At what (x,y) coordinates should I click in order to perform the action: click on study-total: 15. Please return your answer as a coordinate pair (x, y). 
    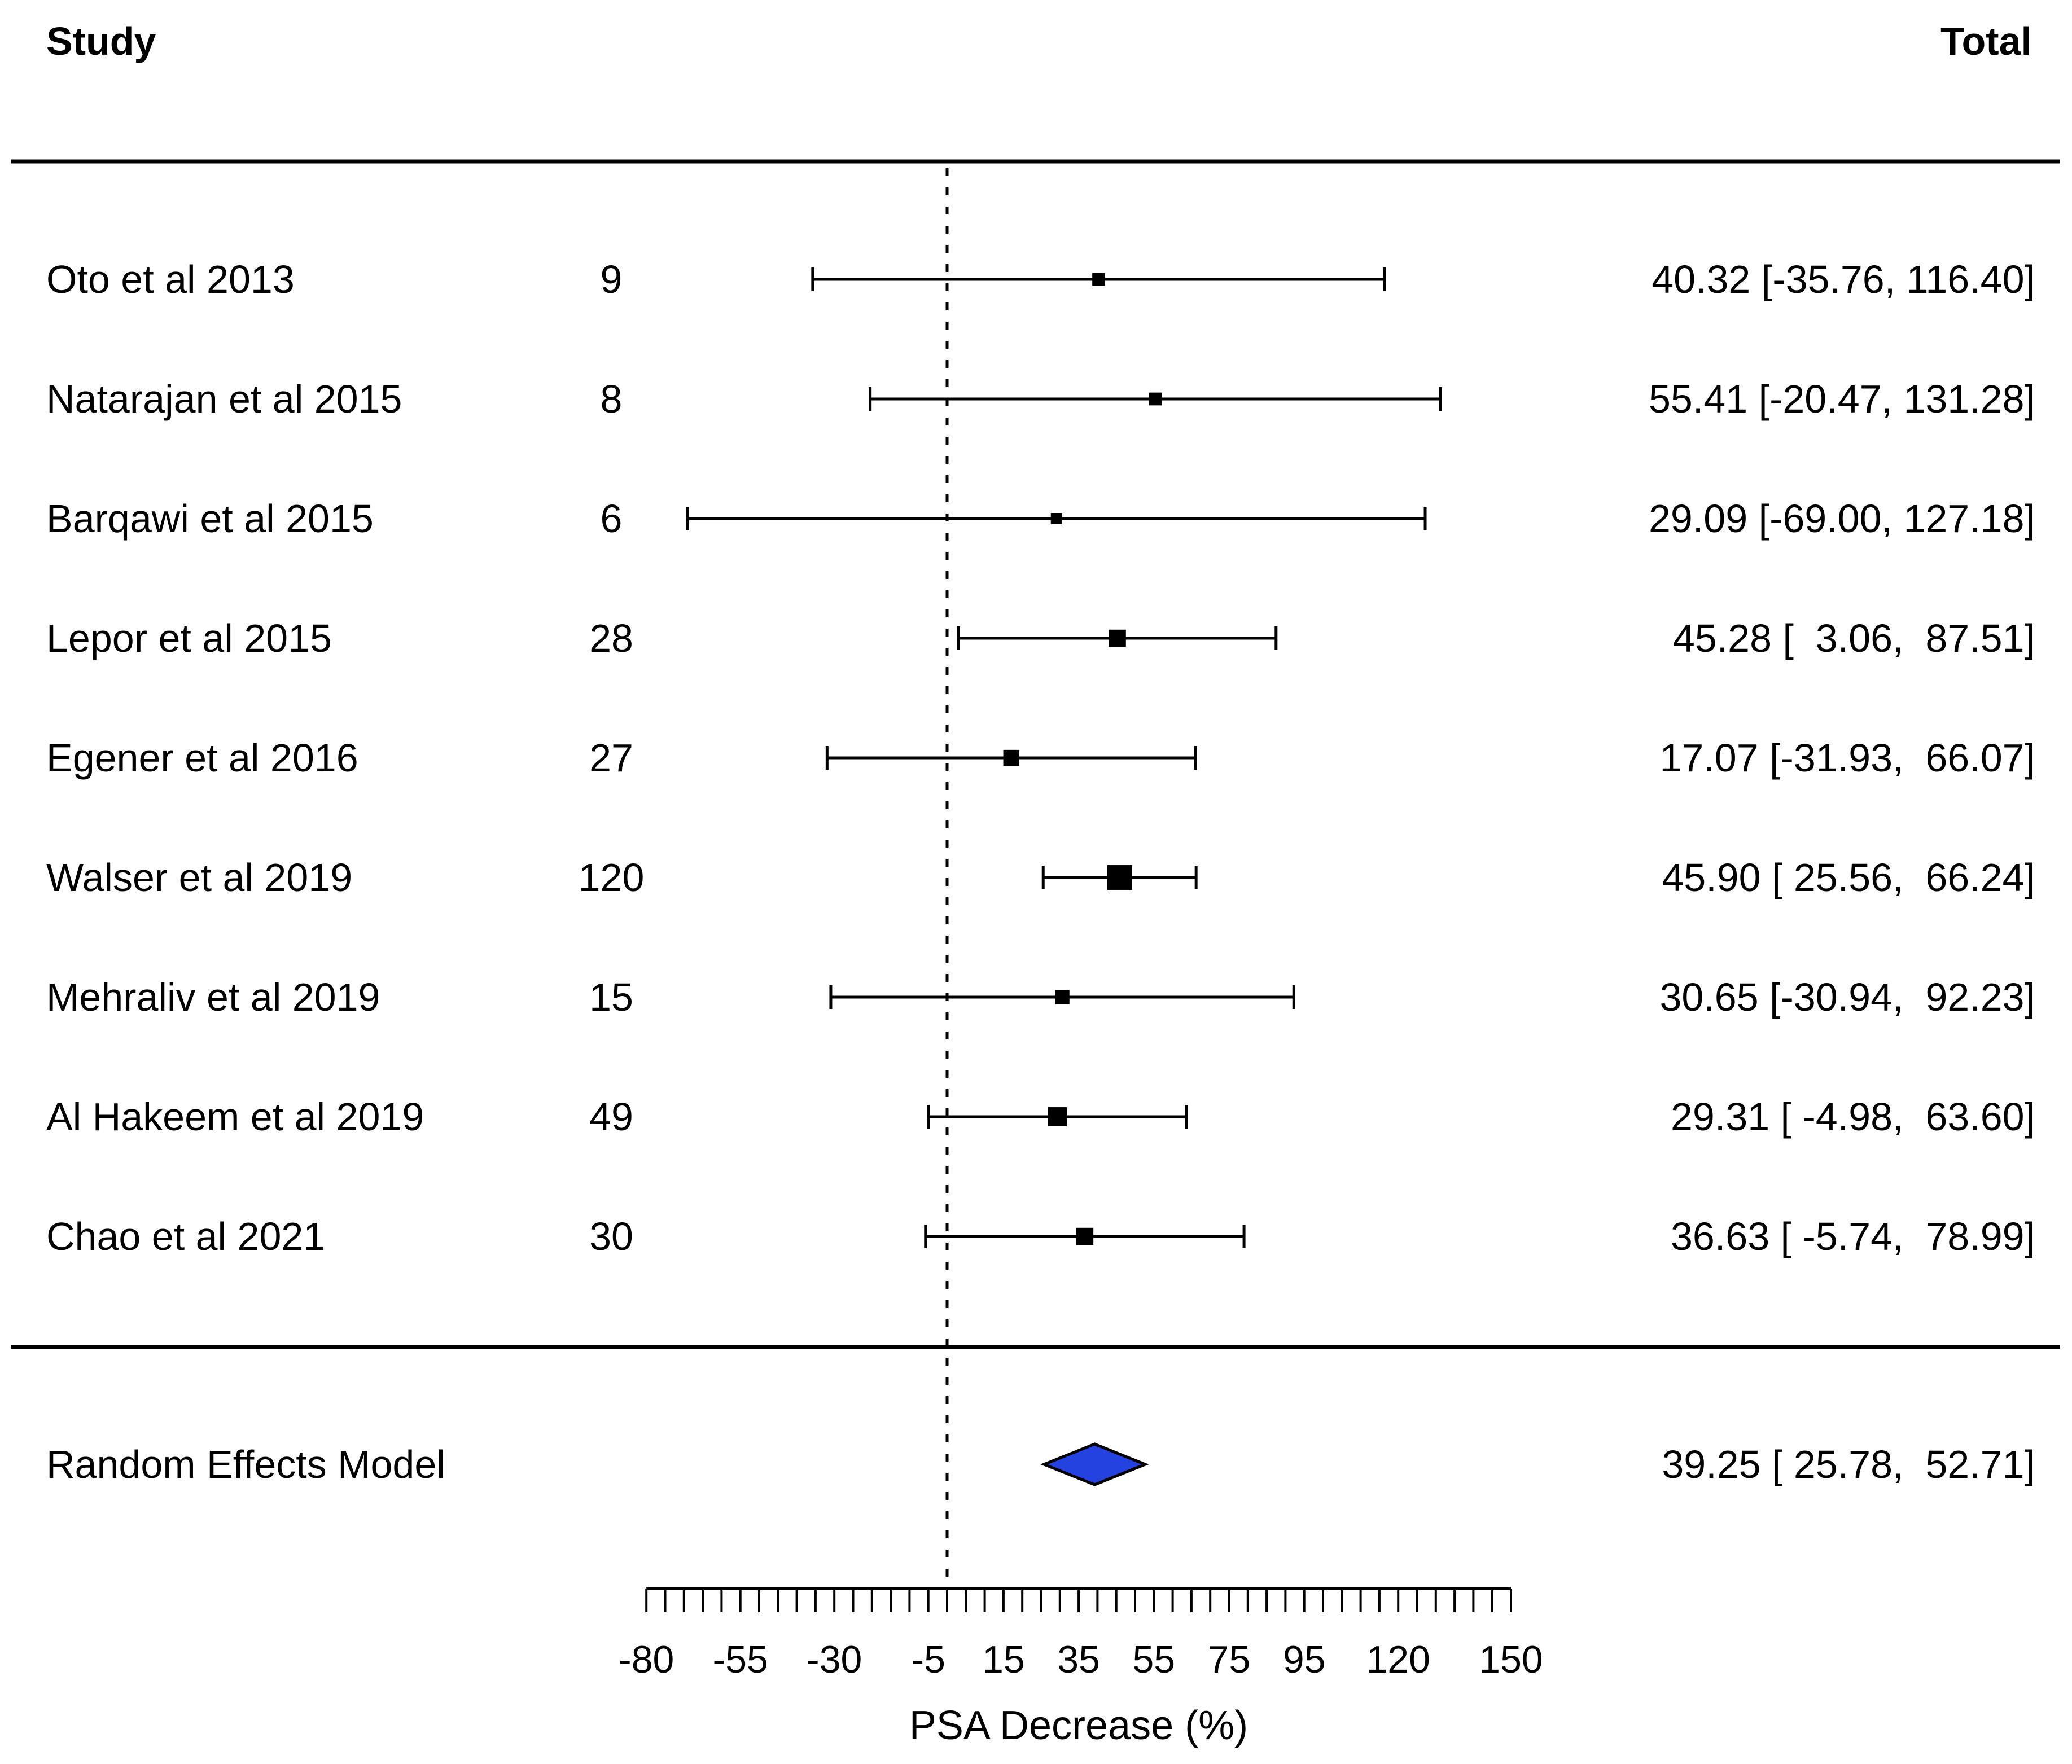
    Looking at the image, I should click on (611, 997).